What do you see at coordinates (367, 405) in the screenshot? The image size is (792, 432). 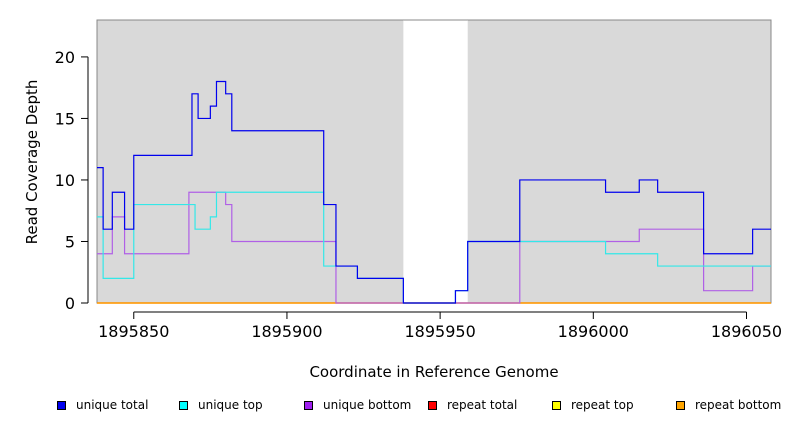 I see `legend-label: unique bottom` at bounding box center [367, 405].